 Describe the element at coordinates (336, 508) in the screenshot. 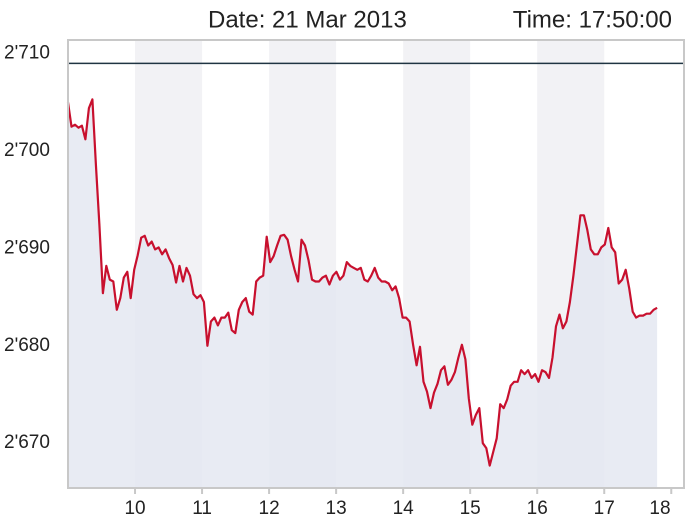

I see `x-tick-label: 13` at that location.